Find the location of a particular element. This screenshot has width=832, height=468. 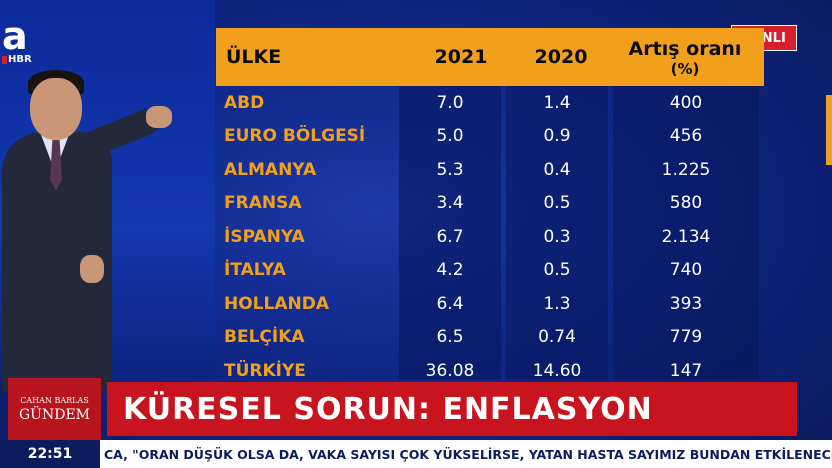

presenter-hand-left is located at coordinates (92, 269).